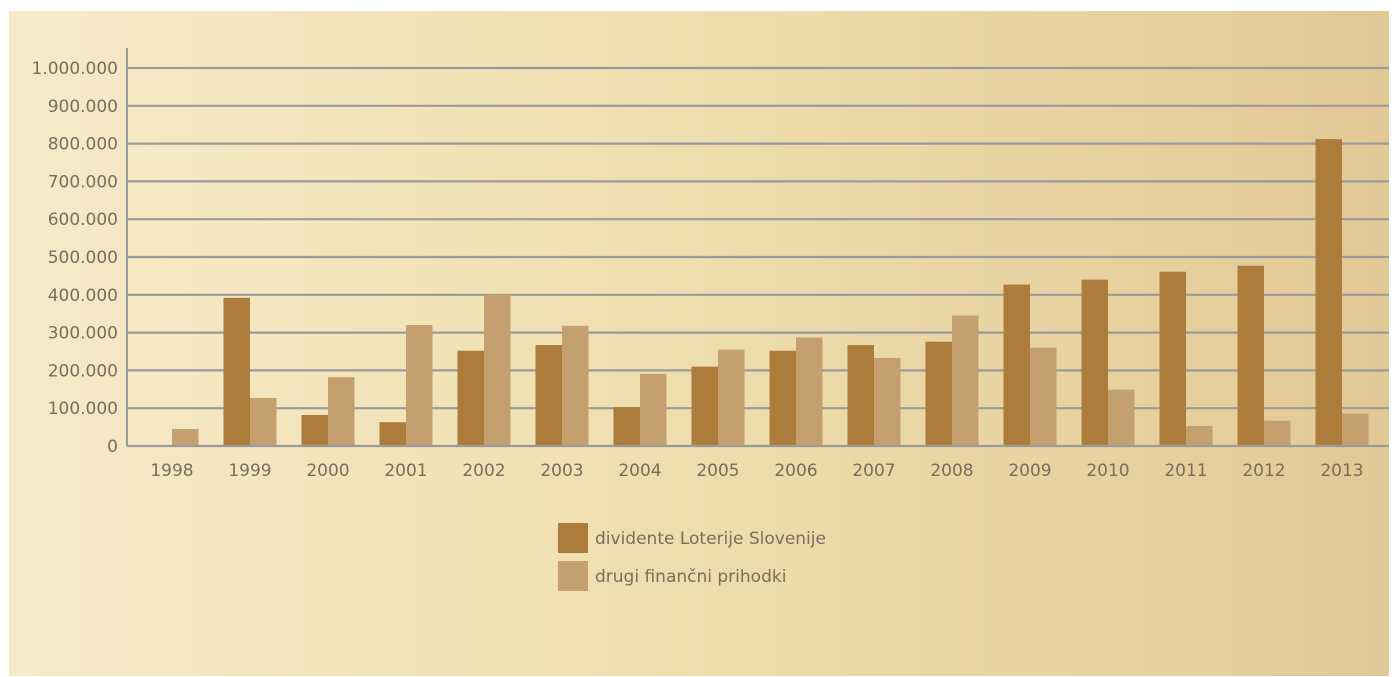 The width and height of the screenshot is (1398, 677). I want to click on x-tick-label: 2001, so click(405, 471).